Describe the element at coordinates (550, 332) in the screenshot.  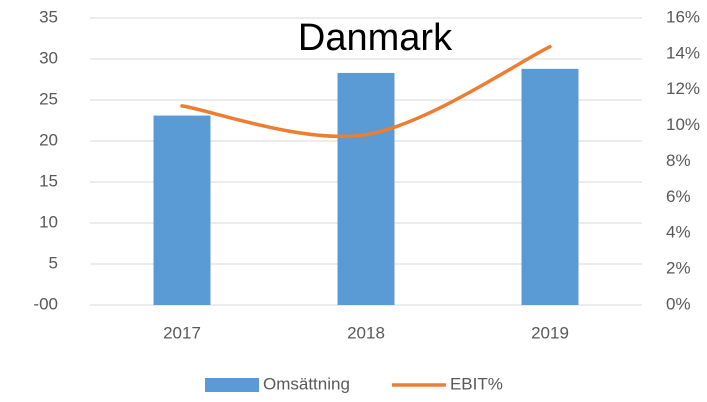
I see `x-tick-label: 2019` at that location.